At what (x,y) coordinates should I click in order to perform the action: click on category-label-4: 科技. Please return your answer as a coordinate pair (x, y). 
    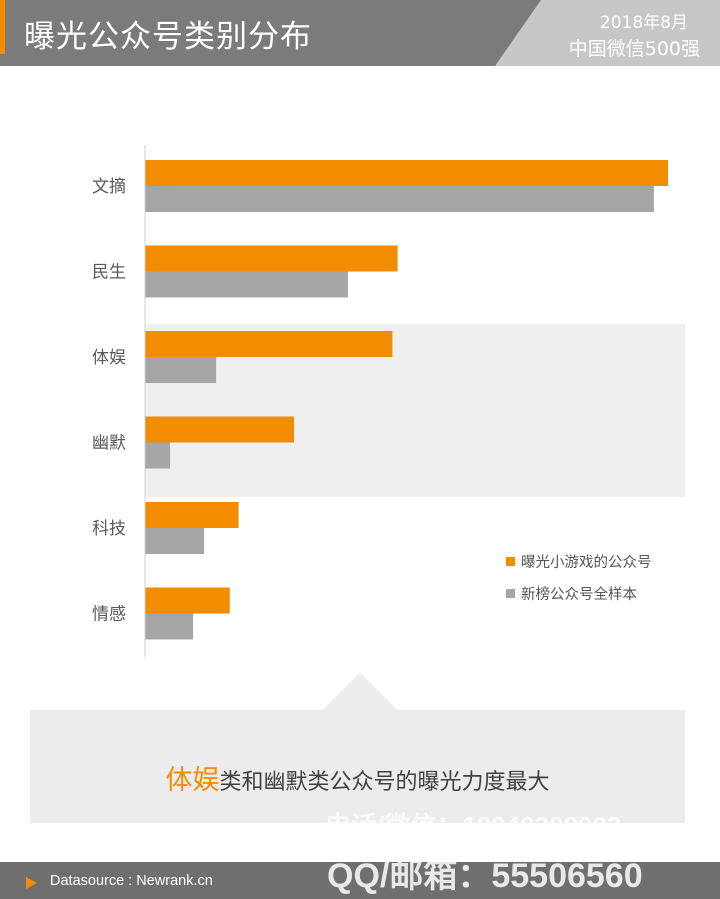
    Looking at the image, I should click on (109, 529).